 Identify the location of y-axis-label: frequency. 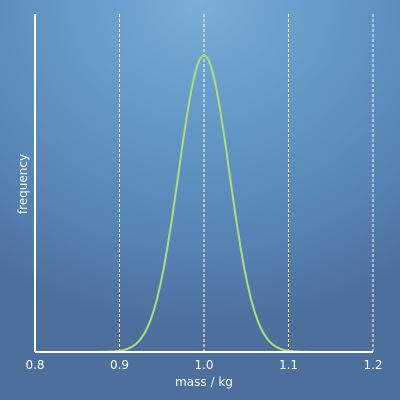
(23, 184).